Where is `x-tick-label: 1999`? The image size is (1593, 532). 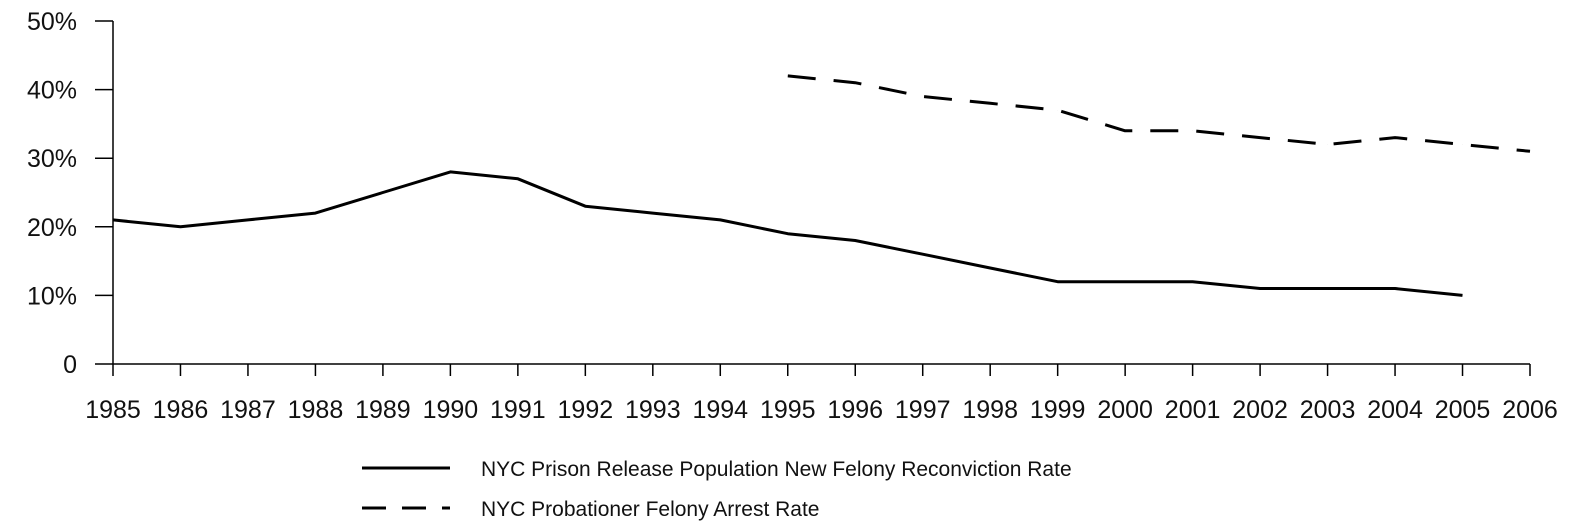 x-tick-label: 1999 is located at coordinates (1058, 410).